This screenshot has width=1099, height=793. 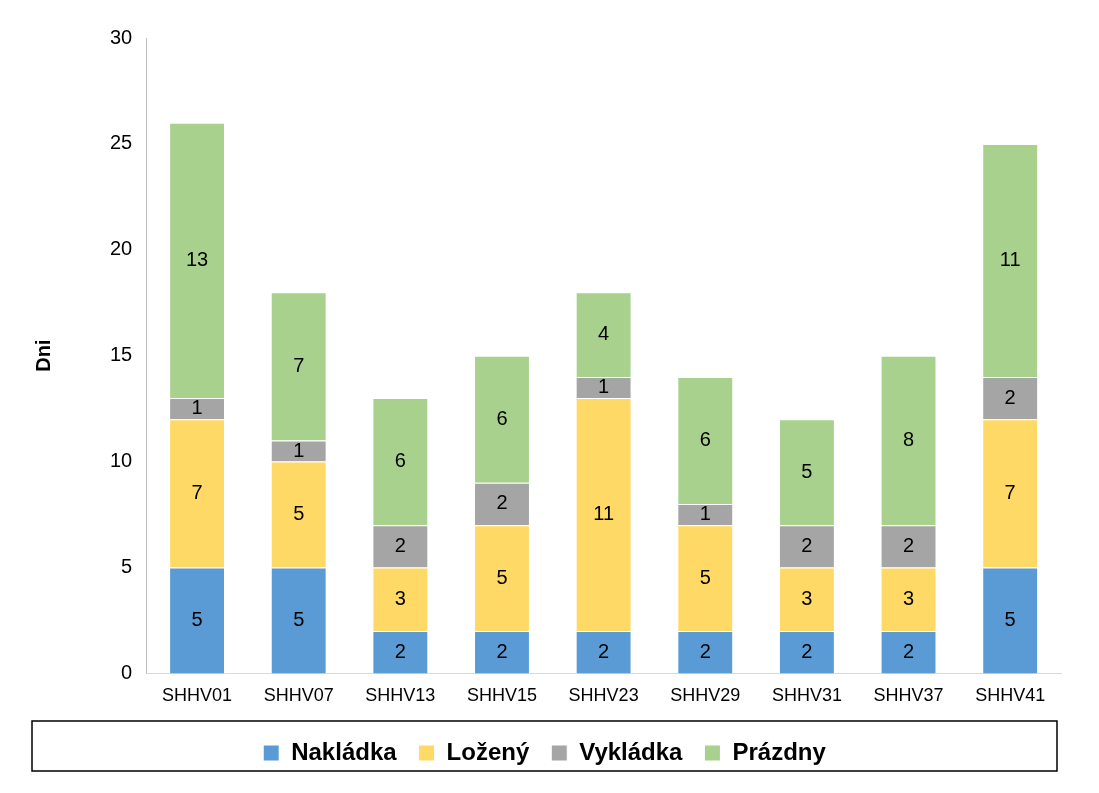 What do you see at coordinates (121, 354) in the screenshot?
I see `y-tick-label: 15` at bounding box center [121, 354].